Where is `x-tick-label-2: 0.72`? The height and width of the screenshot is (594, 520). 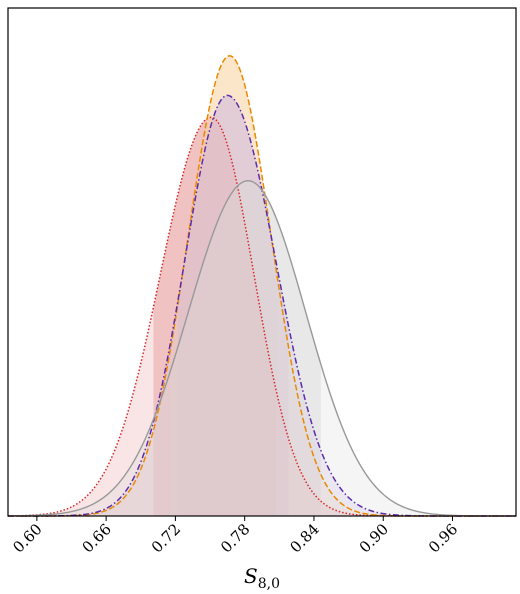
x-tick-label-2: 0.72 is located at coordinates (166, 538).